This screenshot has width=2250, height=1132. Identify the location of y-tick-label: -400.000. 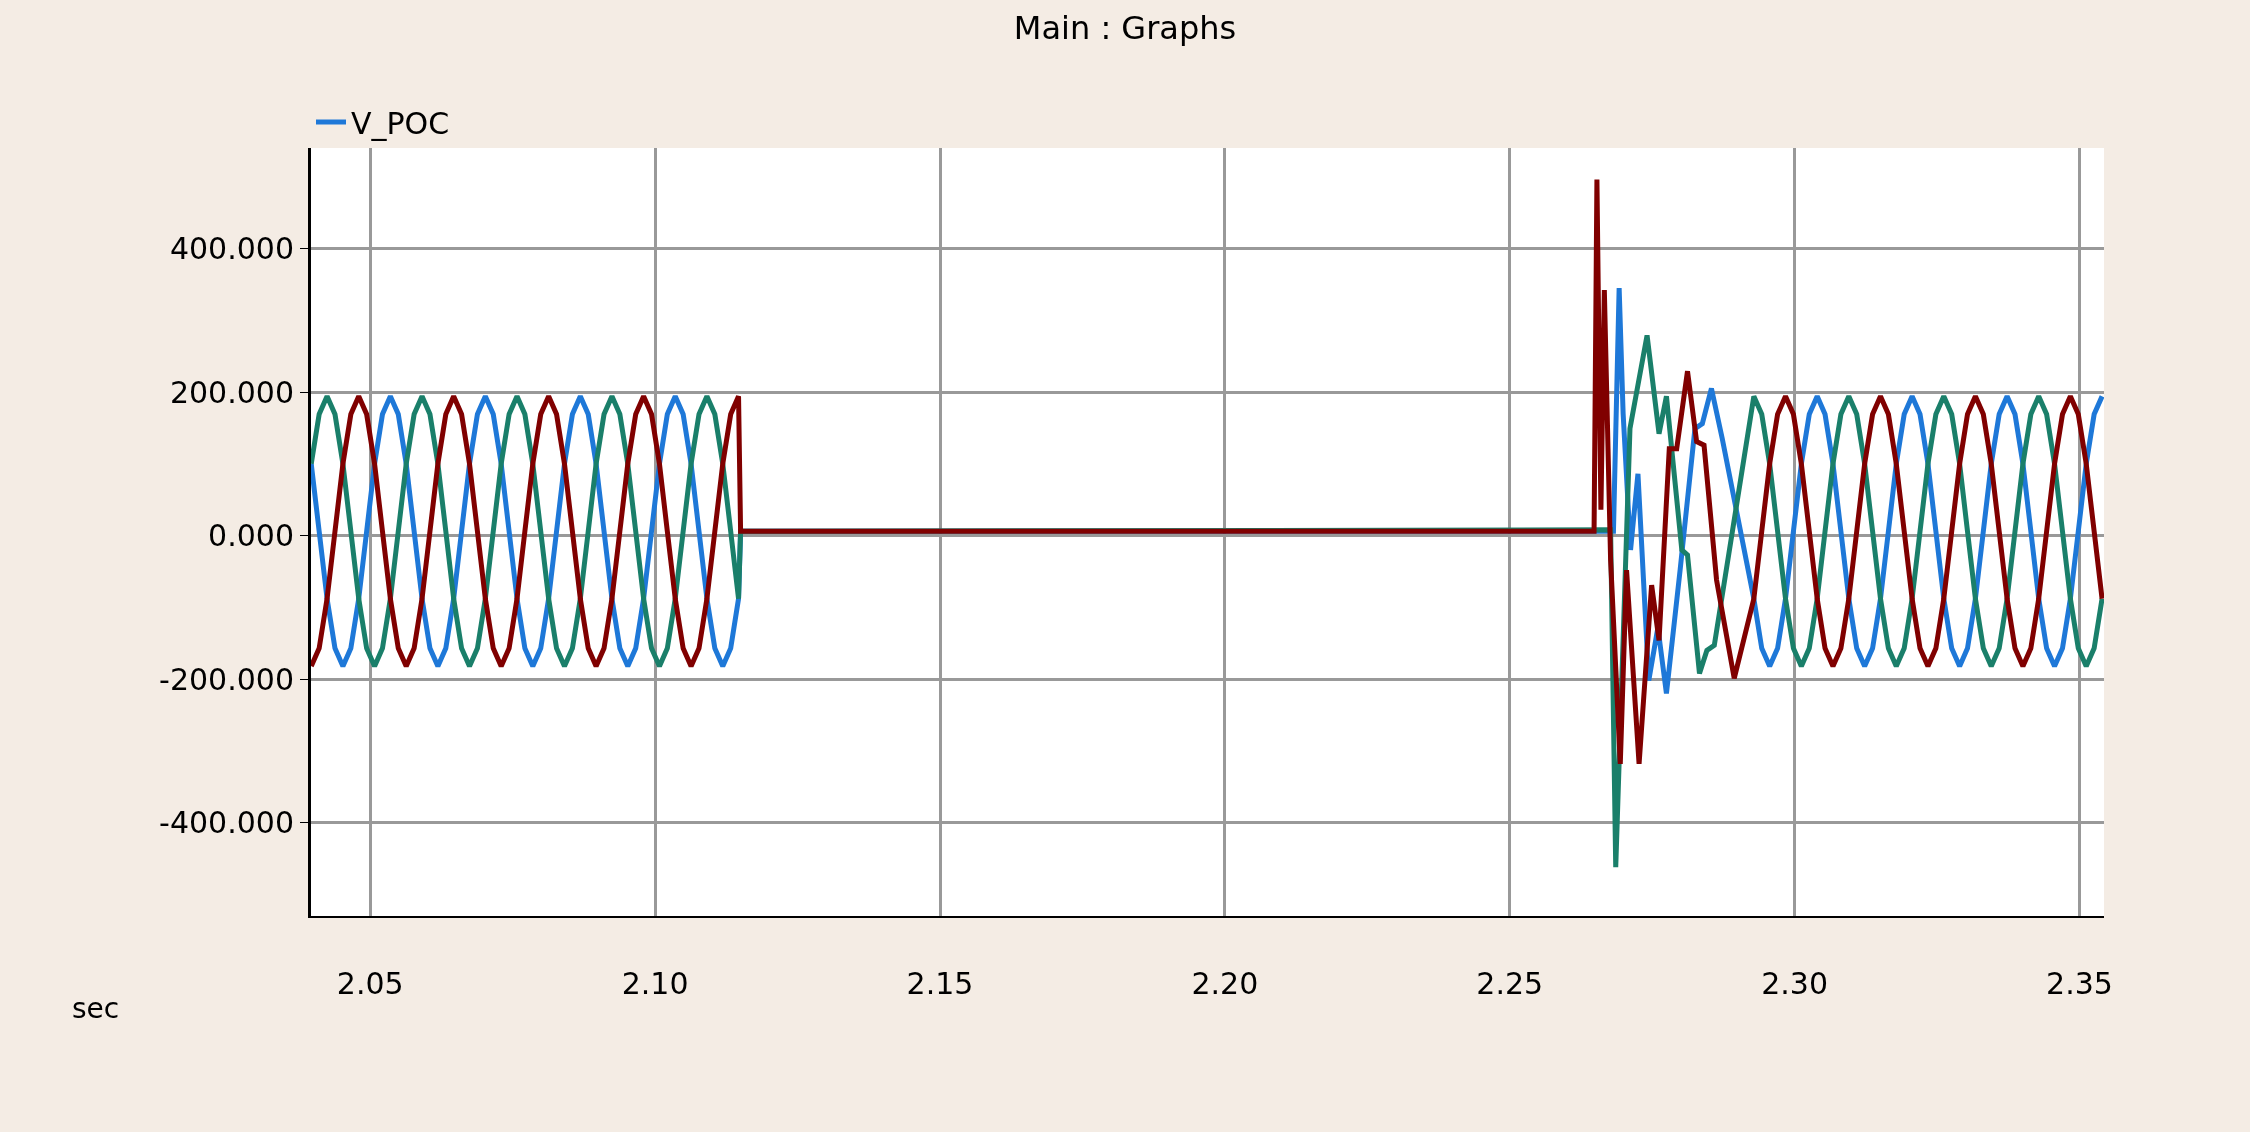
(226, 823).